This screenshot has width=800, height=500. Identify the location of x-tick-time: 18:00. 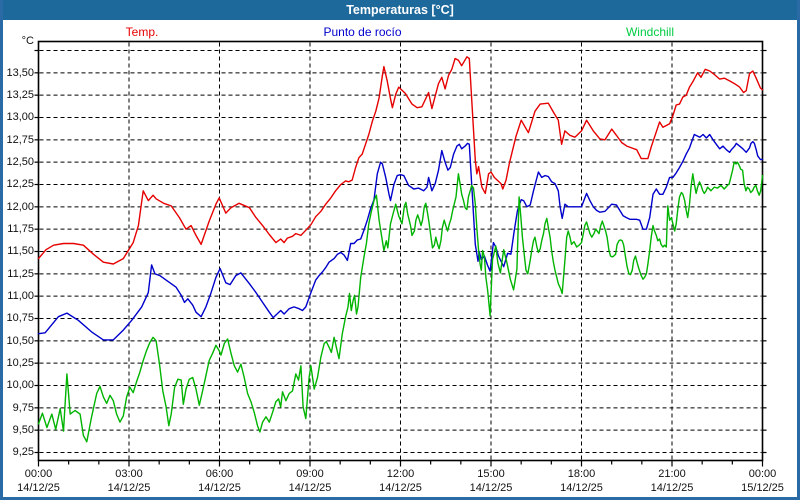
(581, 474).